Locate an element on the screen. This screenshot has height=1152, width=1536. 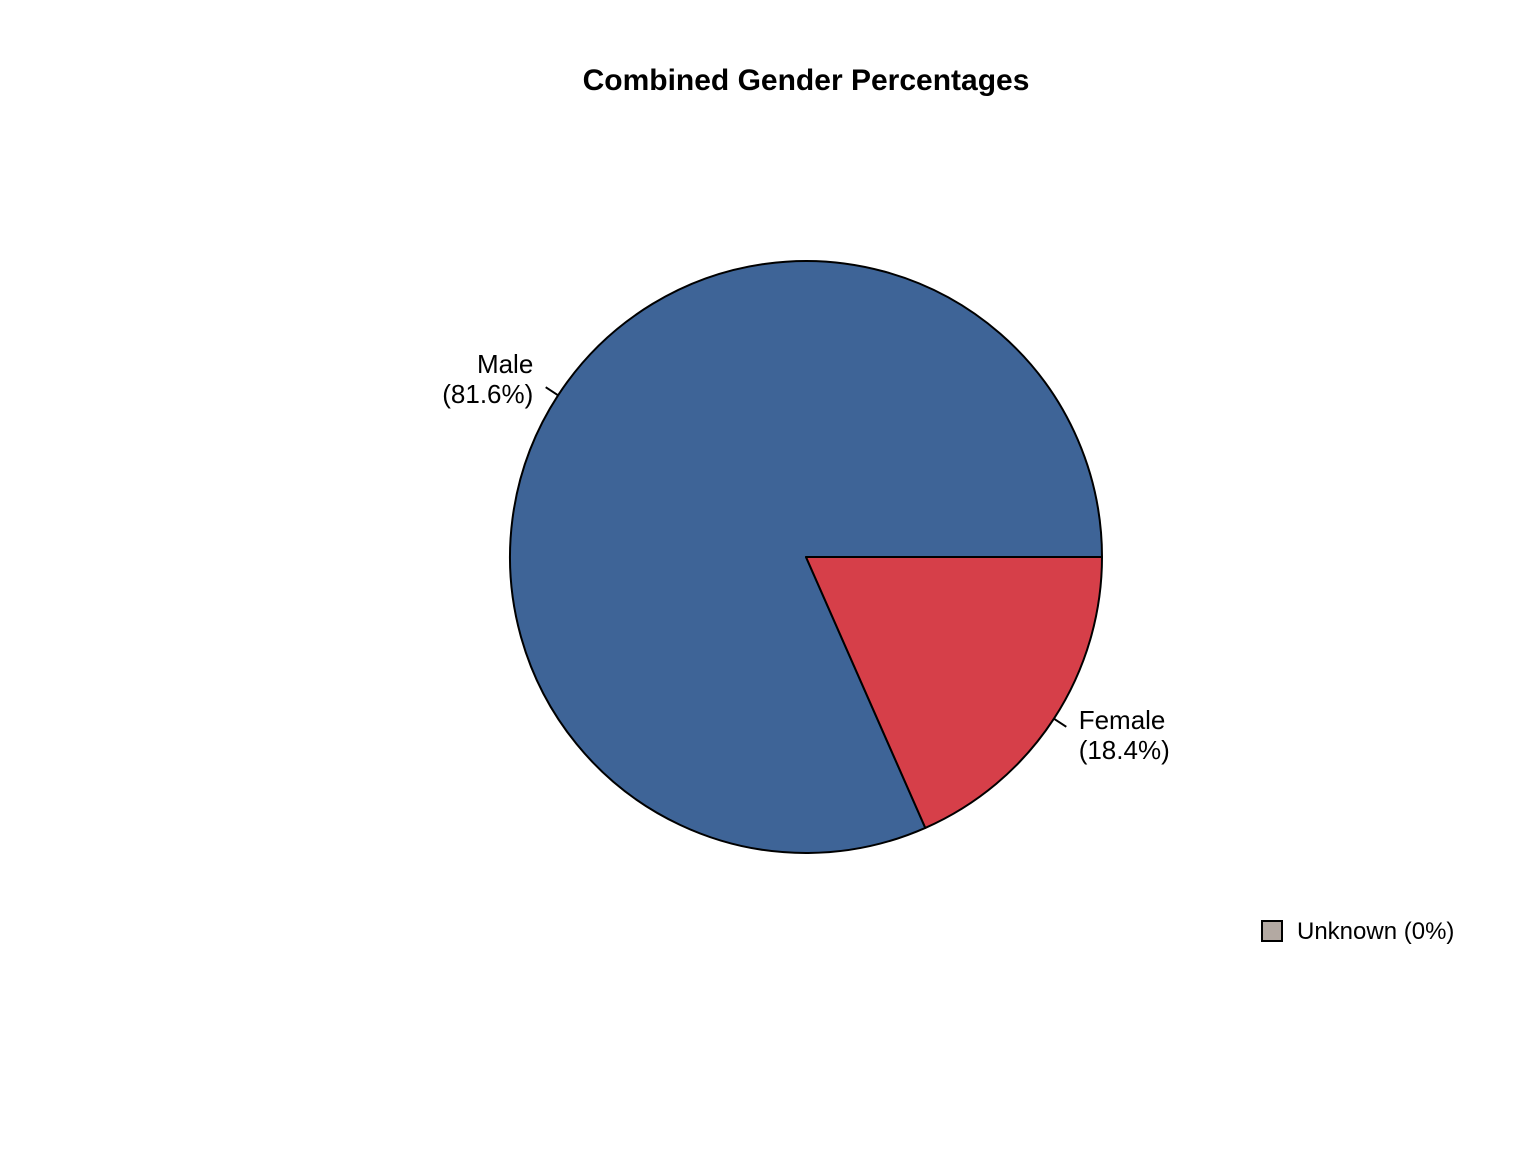
legend: Unknown (0%) is located at coordinates (1357, 931).